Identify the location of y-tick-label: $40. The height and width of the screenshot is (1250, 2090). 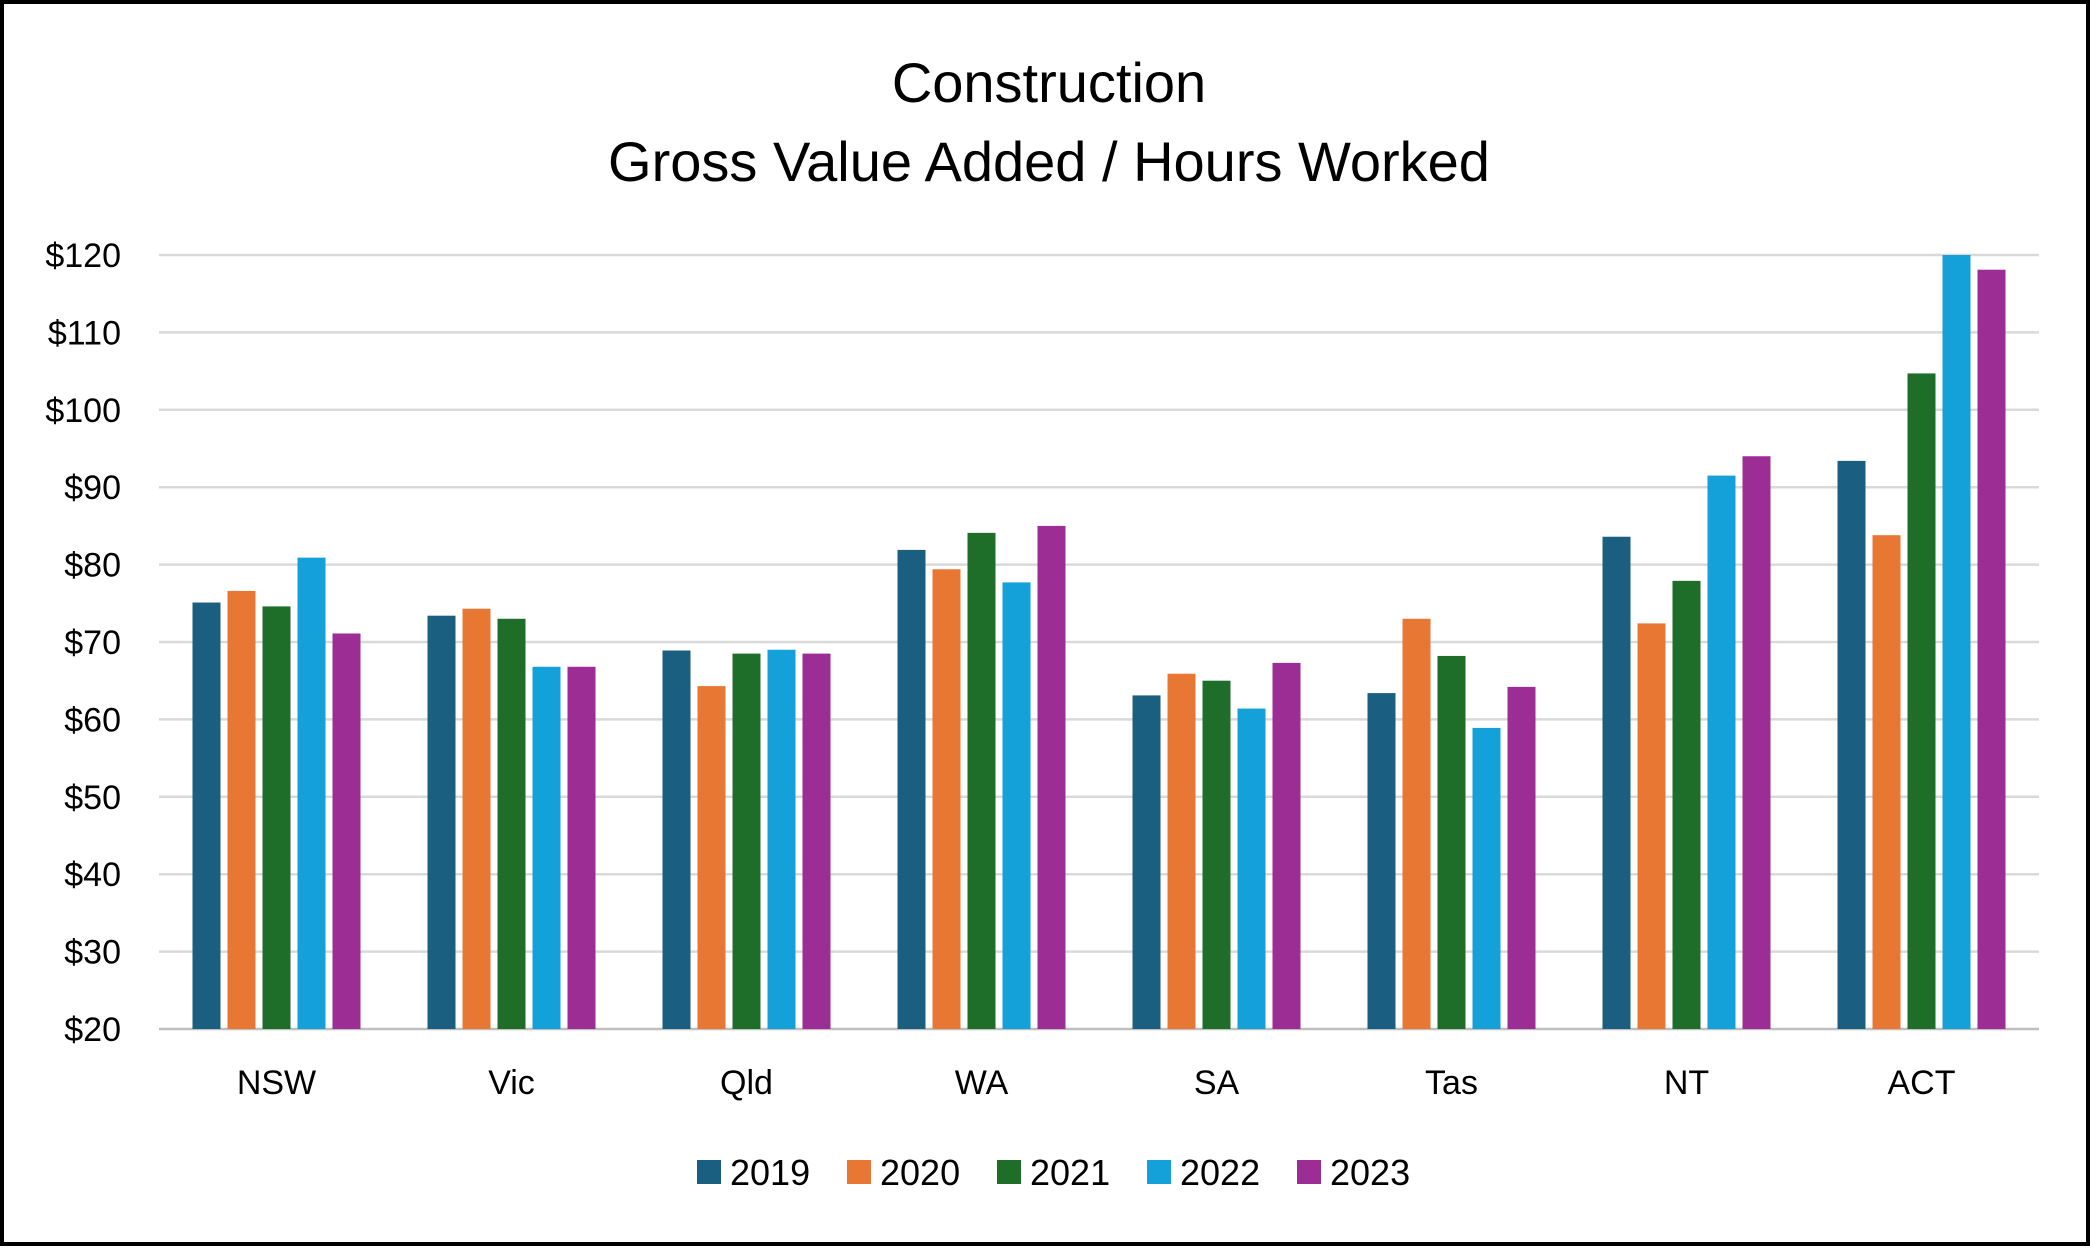
(92, 875).